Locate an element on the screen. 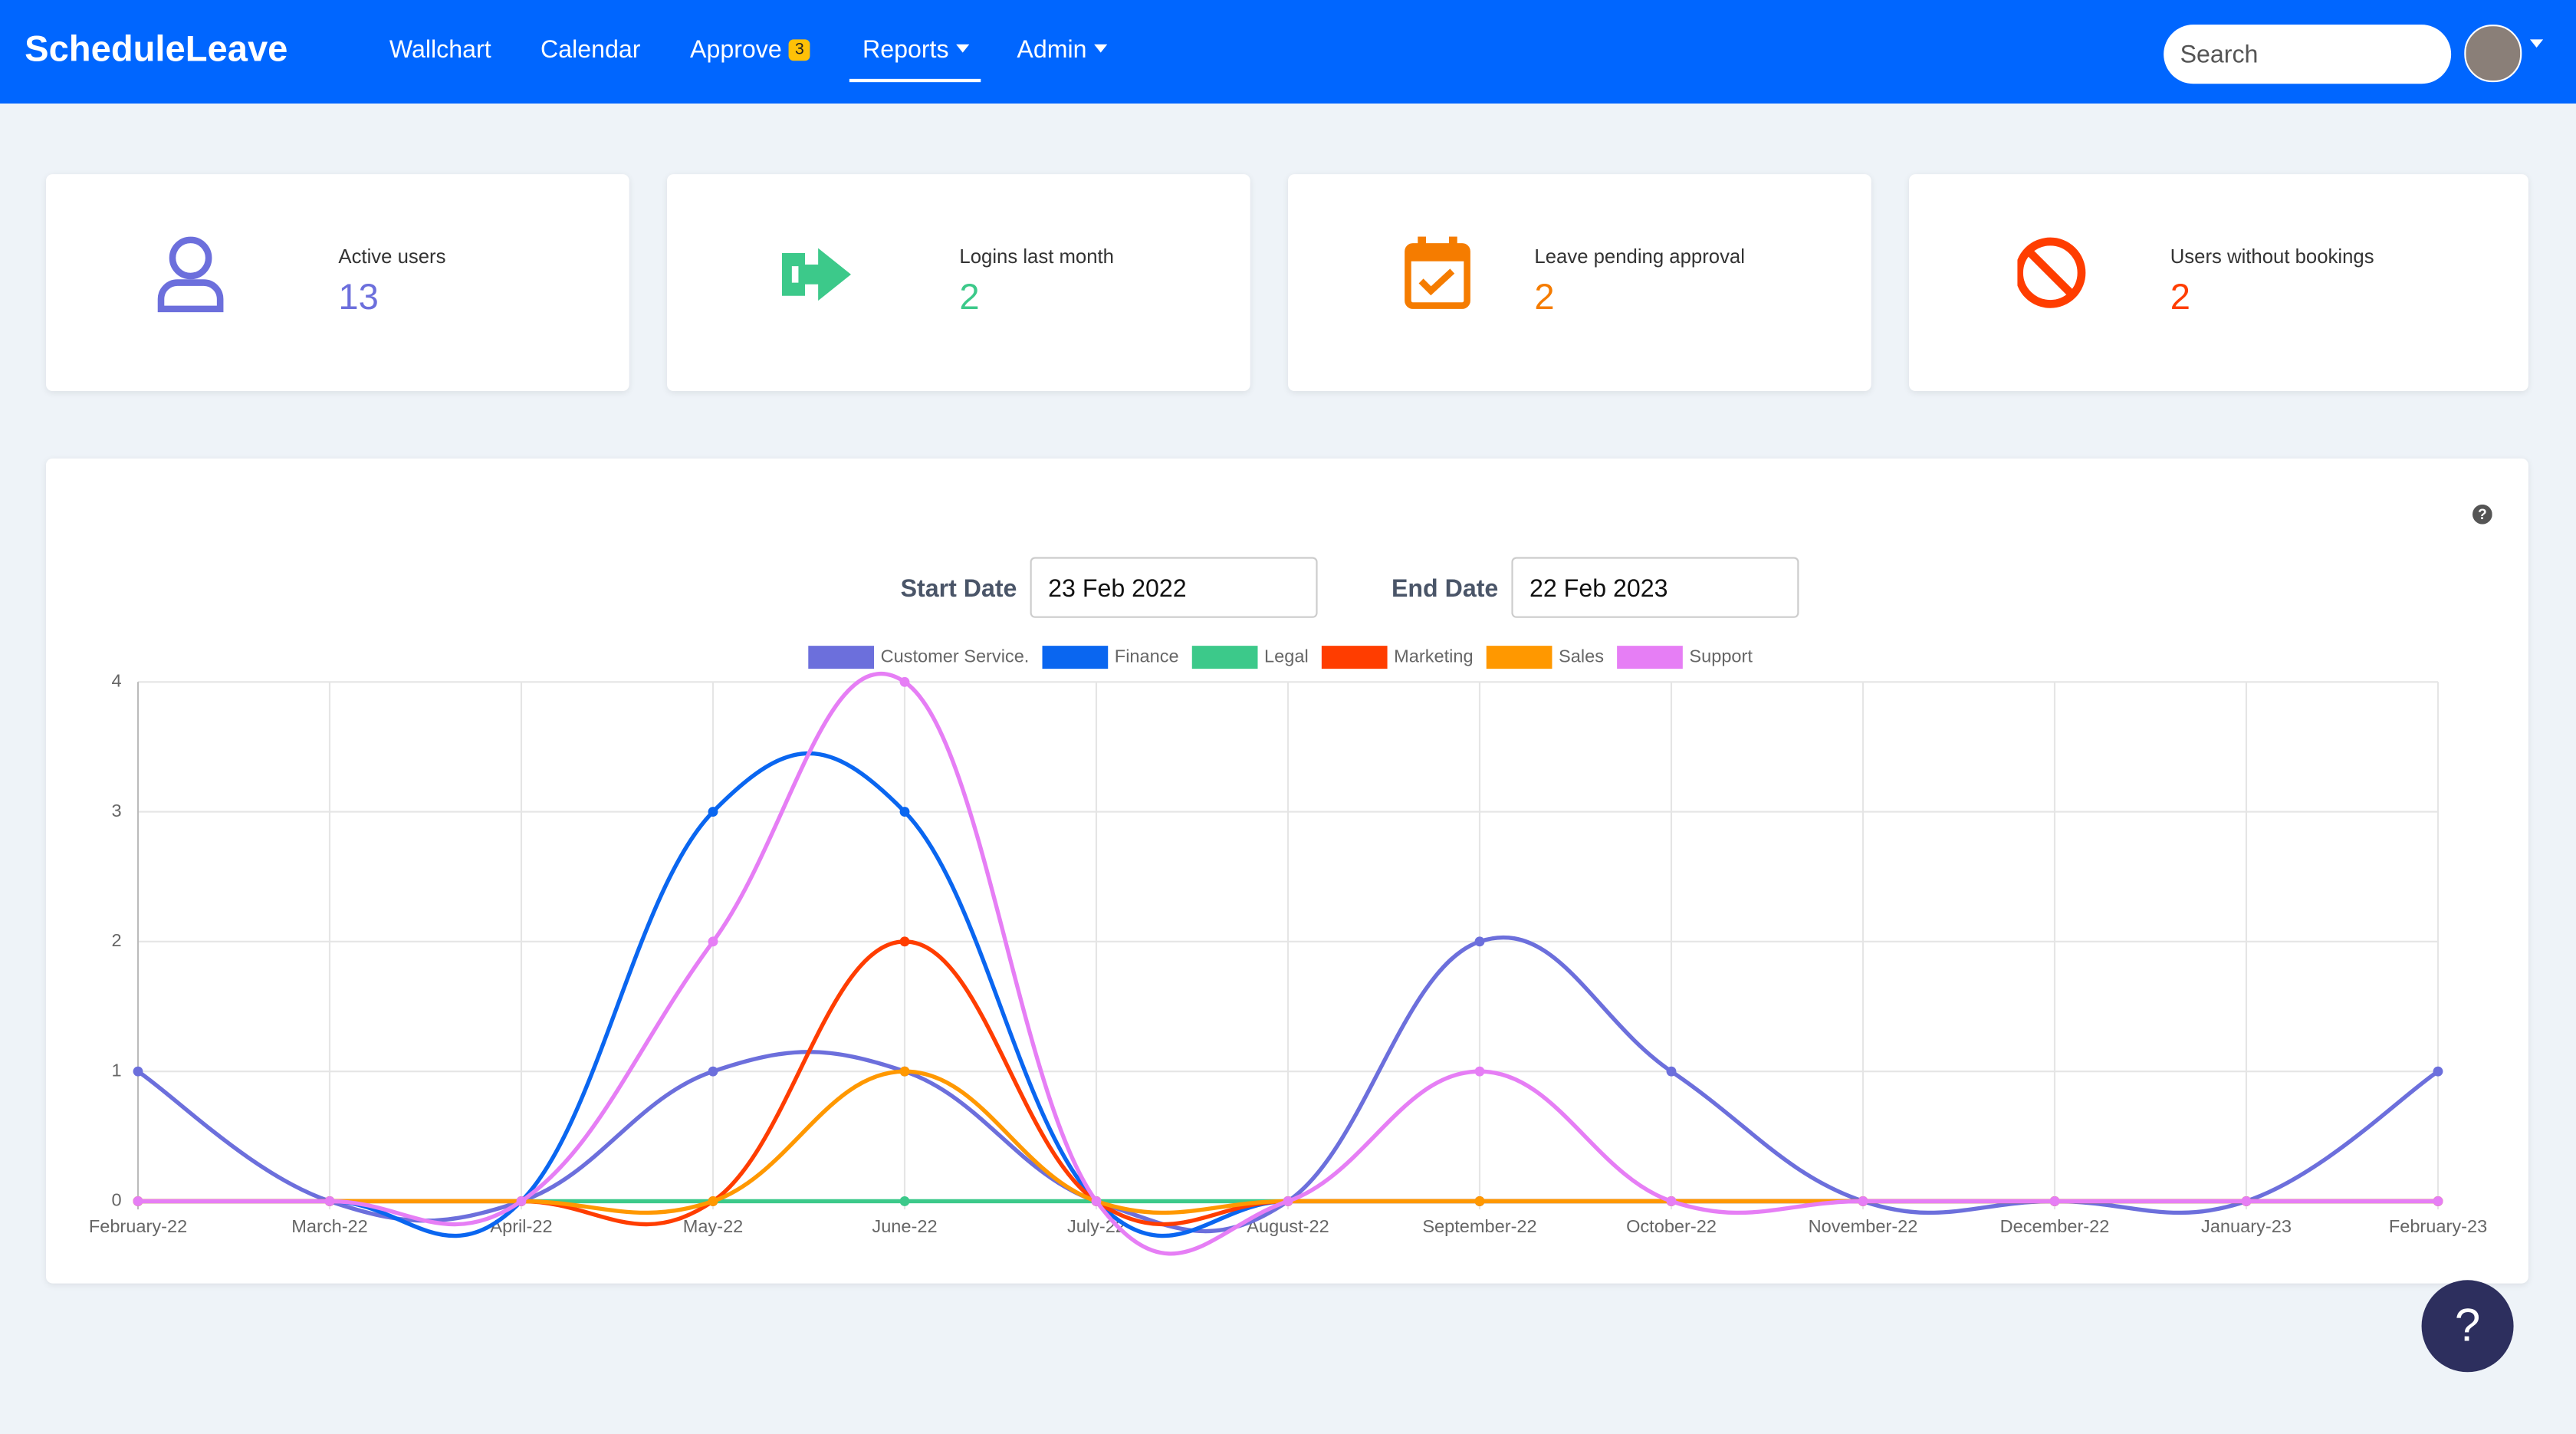 Image resolution: width=2576 pixels, height=1434 pixels. start-input: 23 Feb 2022 is located at coordinates (1174, 587).